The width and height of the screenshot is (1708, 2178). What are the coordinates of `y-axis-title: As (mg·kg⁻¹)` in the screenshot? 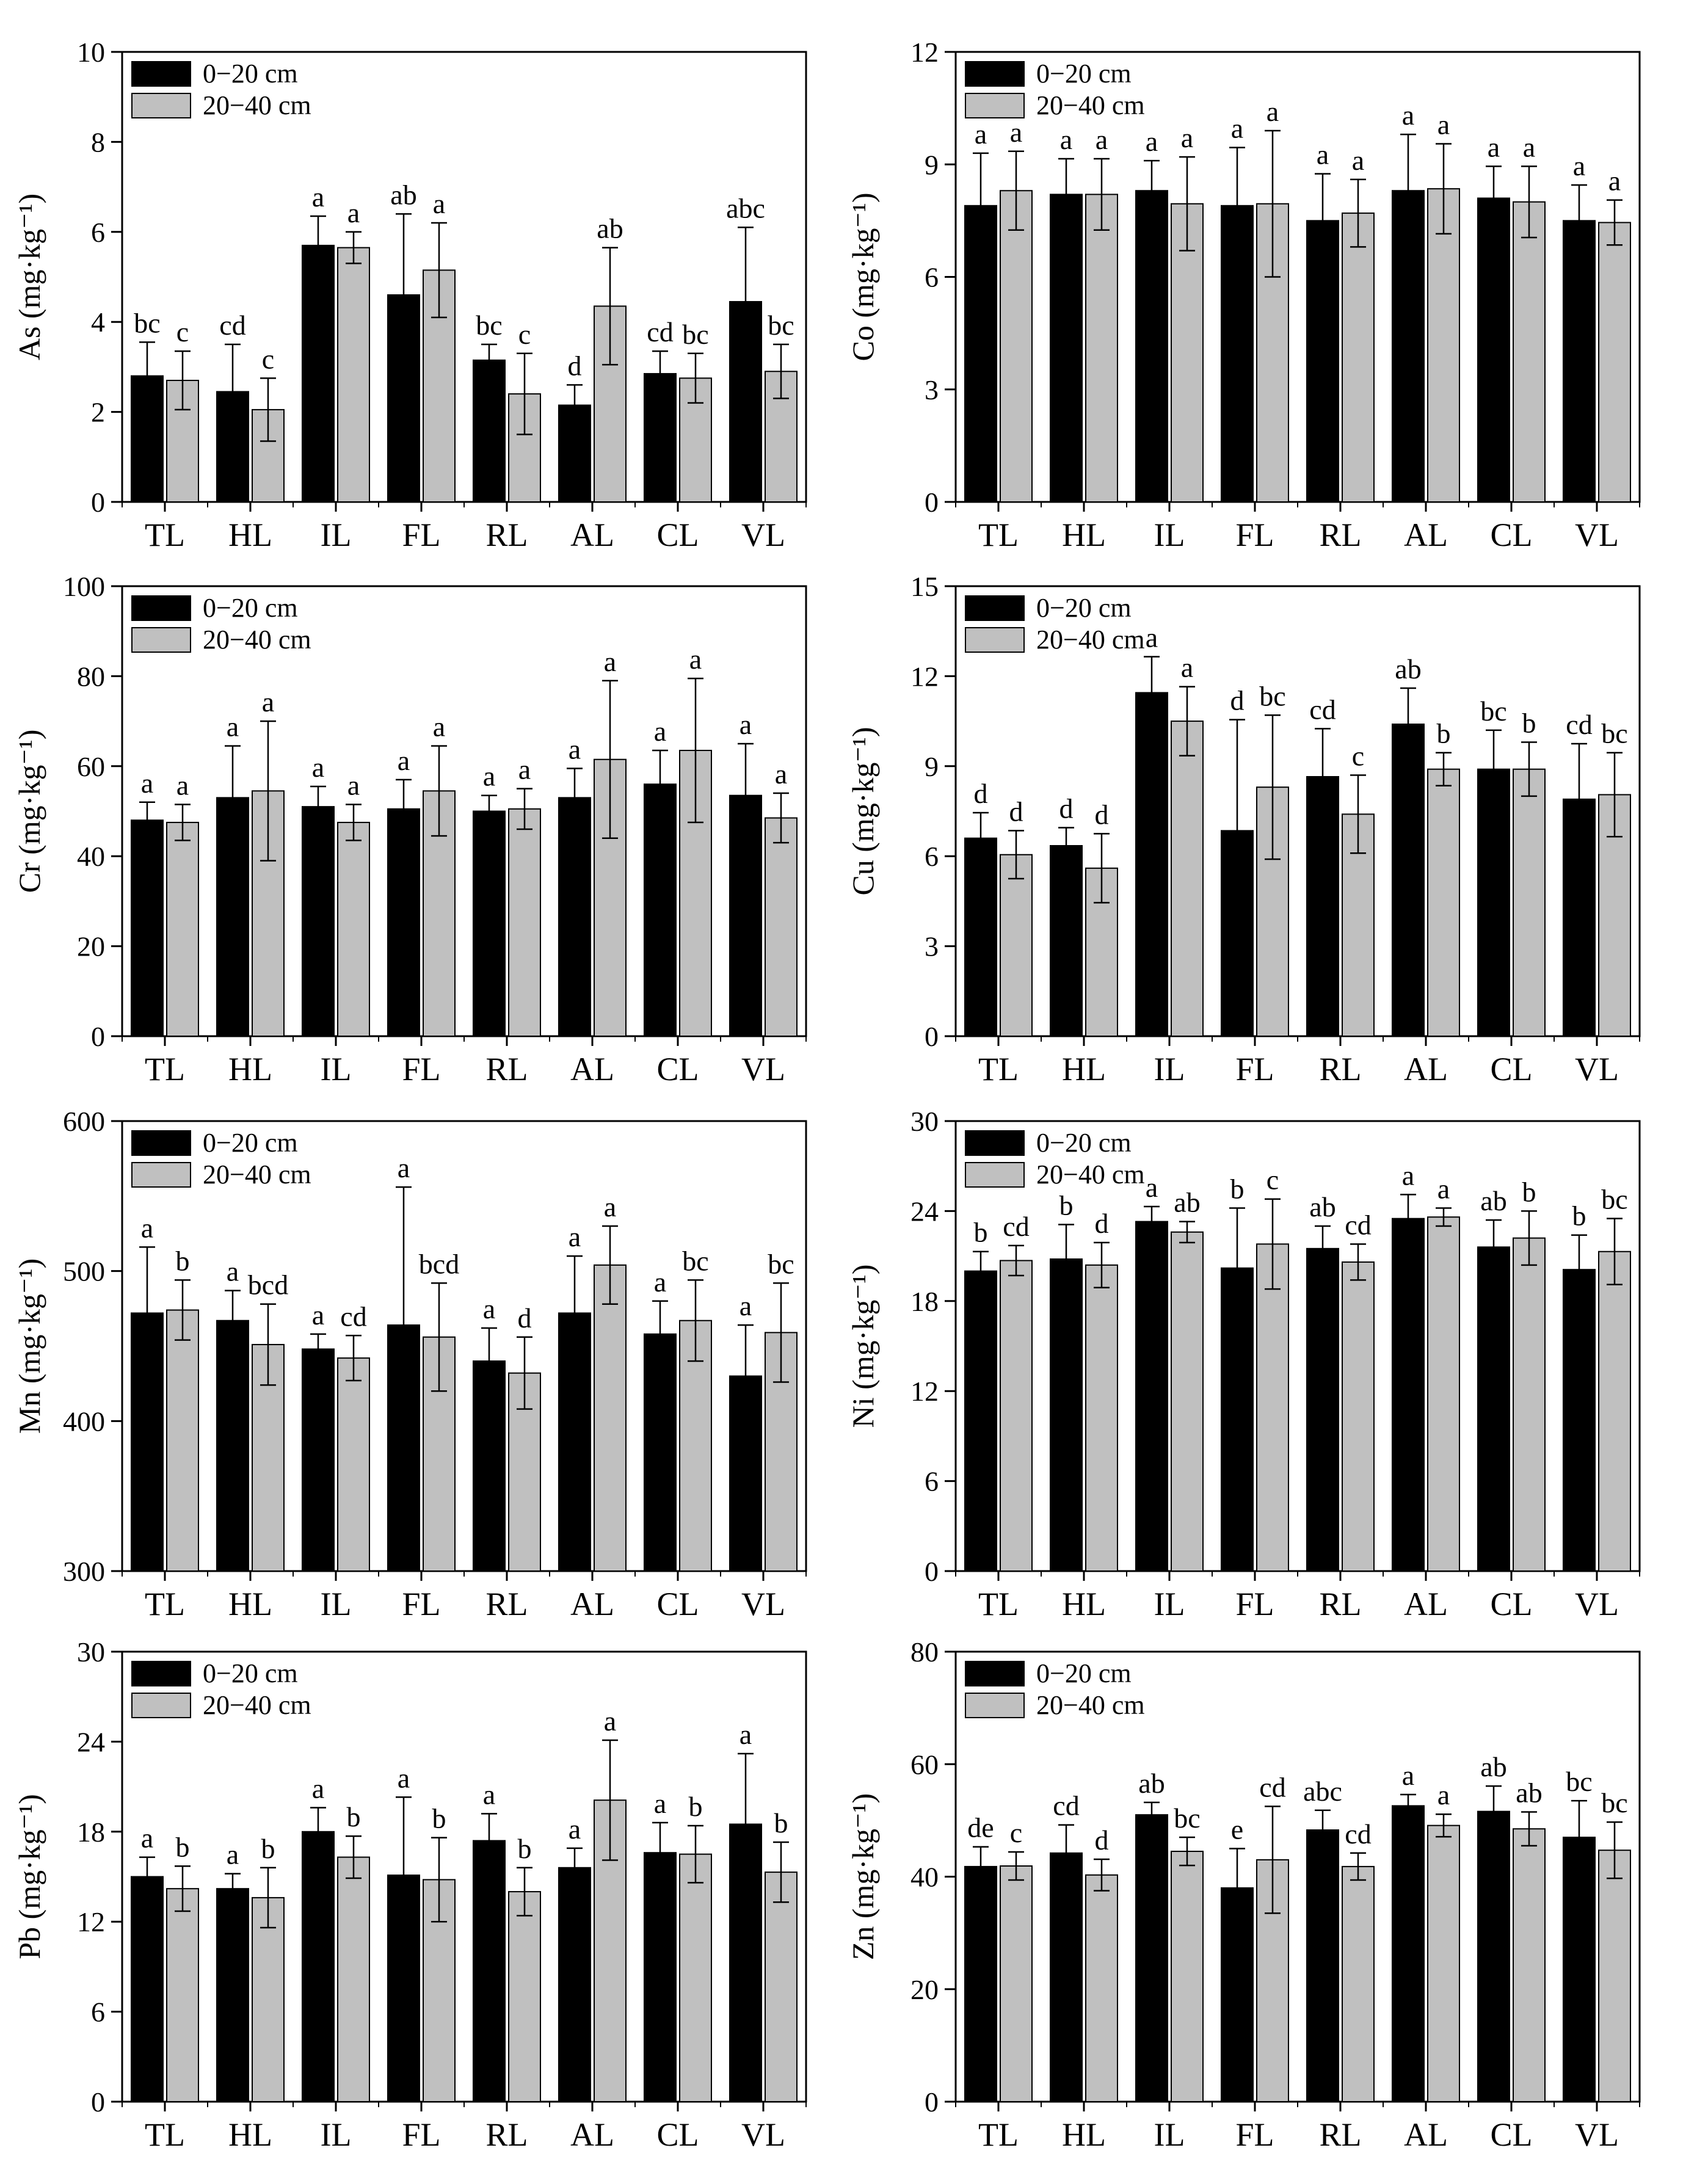 It's located at (29, 277).